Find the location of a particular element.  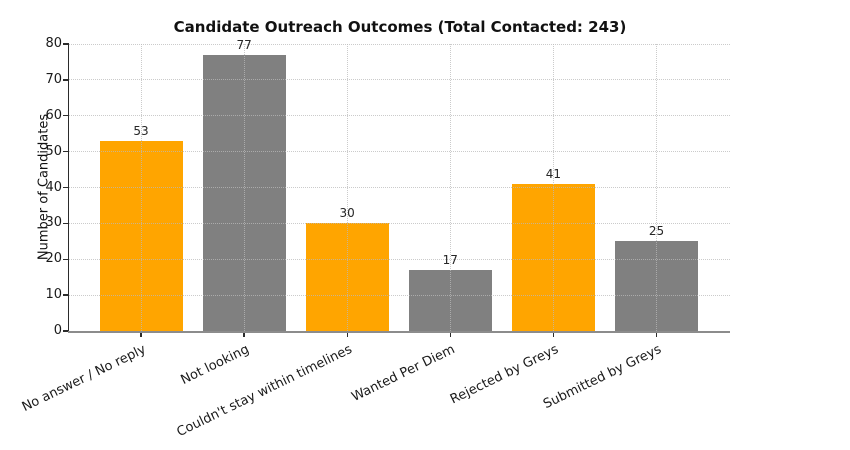

y-tick-label: 50 is located at coordinates (53, 151).